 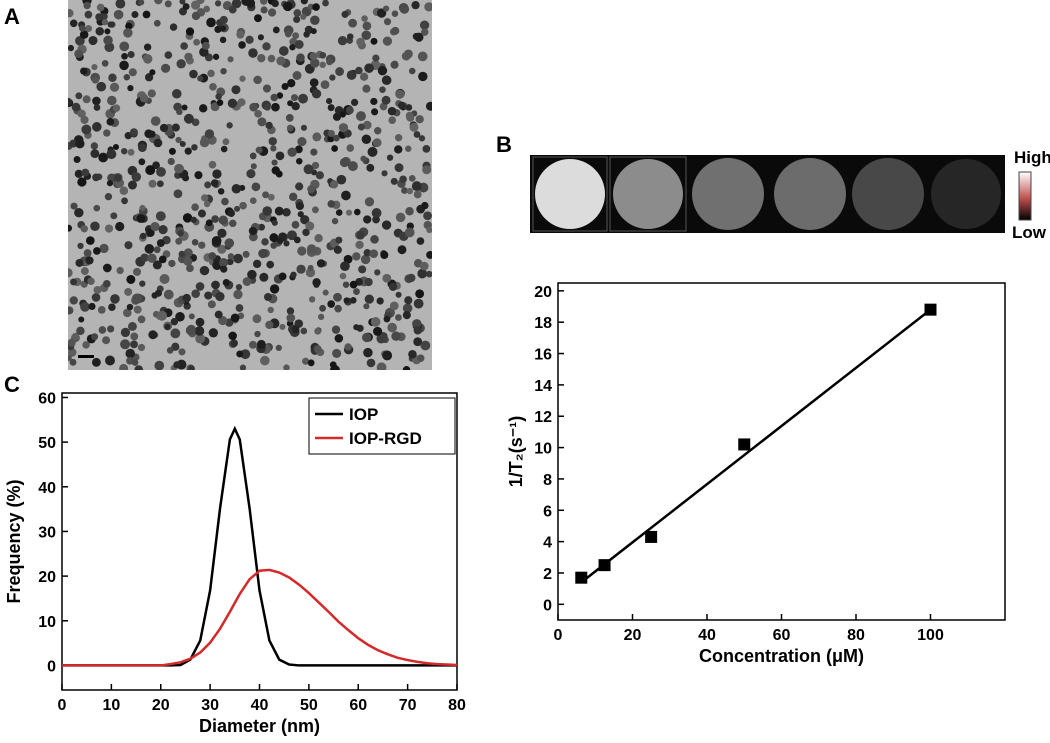 What do you see at coordinates (47, 488) in the screenshot?
I see `y-tick-label: 40` at bounding box center [47, 488].